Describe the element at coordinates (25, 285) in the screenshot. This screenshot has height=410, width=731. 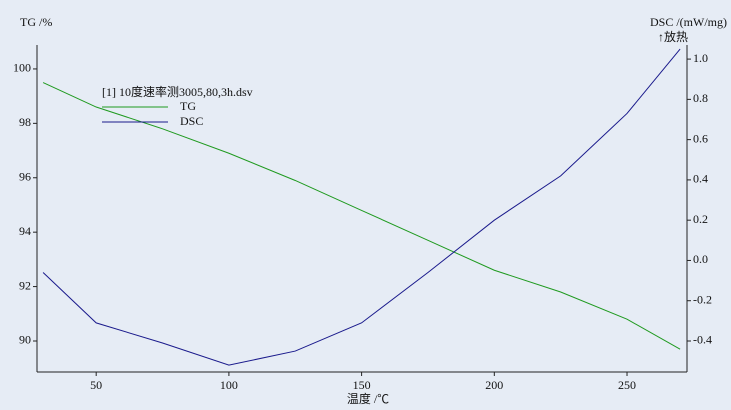
I see `y-tick-label: 92` at that location.